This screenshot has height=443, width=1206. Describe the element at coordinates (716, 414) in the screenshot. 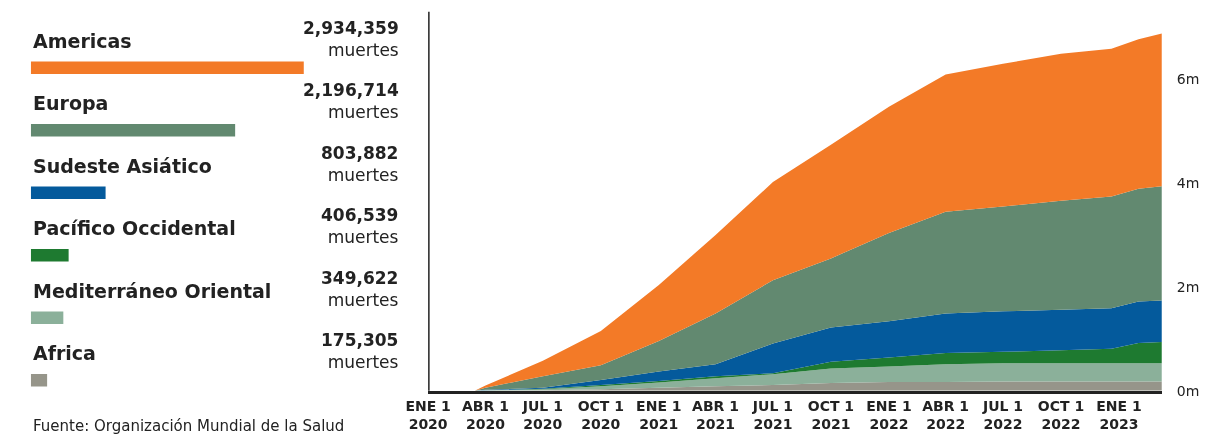

I see `x-tick-label: ABR 1 2021` at that location.